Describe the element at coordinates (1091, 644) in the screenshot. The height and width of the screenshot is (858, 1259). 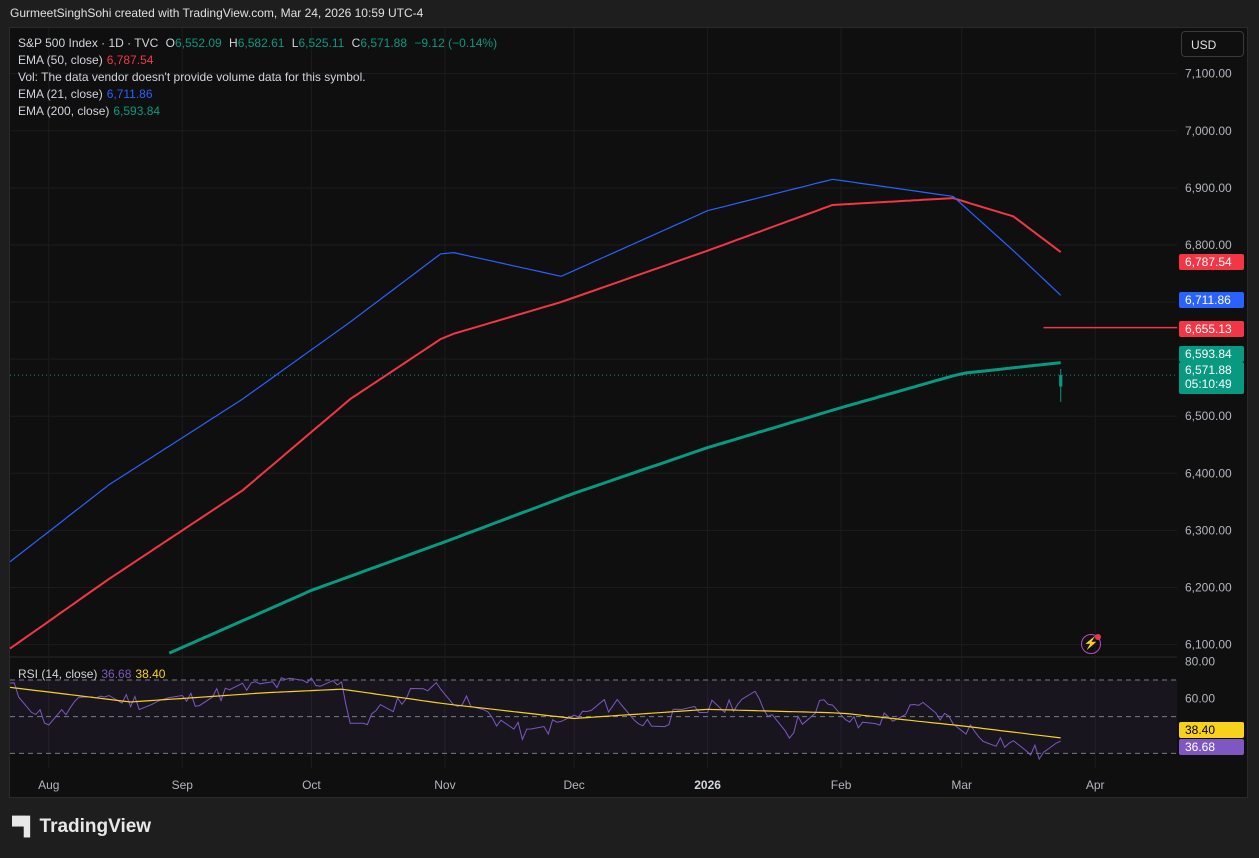
I see `lightning-icon: ⚡` at that location.